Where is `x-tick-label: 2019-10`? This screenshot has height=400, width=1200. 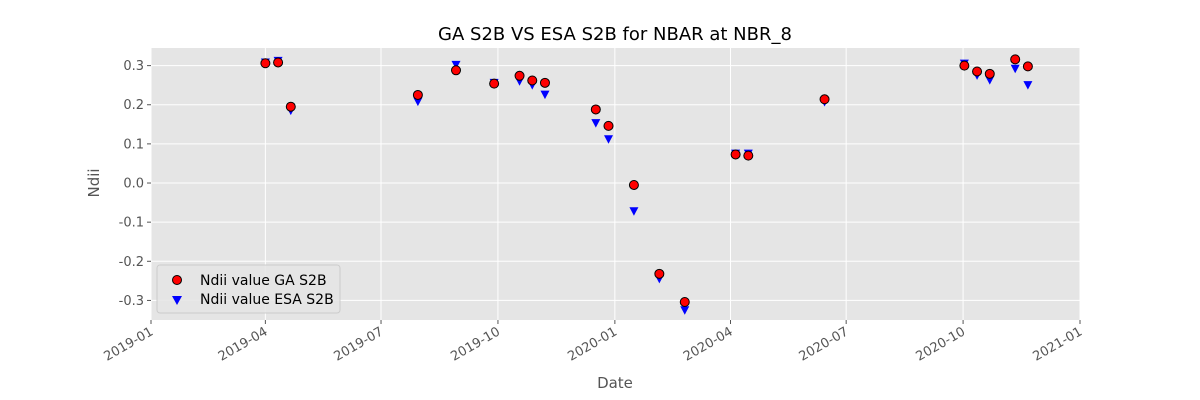
x-tick-label: 2019-10 is located at coordinates (475, 344).